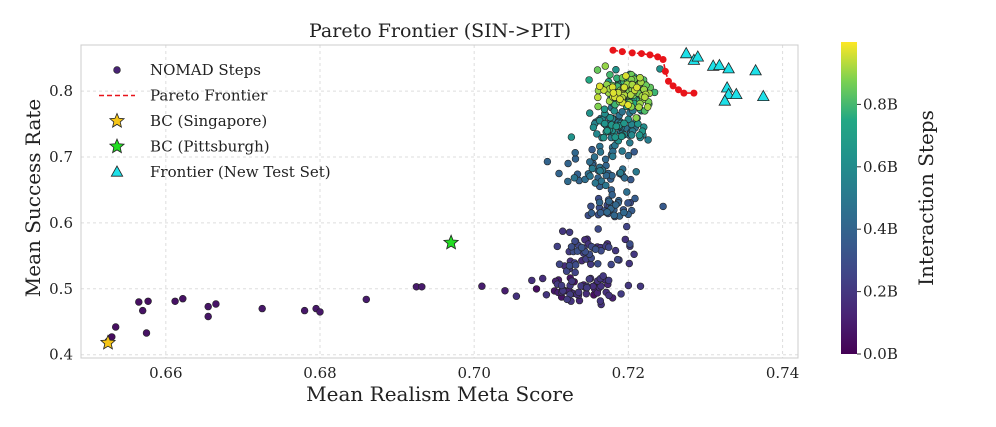 This screenshot has width=996, height=427. Describe the element at coordinates (724, 76) in the screenshot. I see `frontier-new-test-set-points` at that location.